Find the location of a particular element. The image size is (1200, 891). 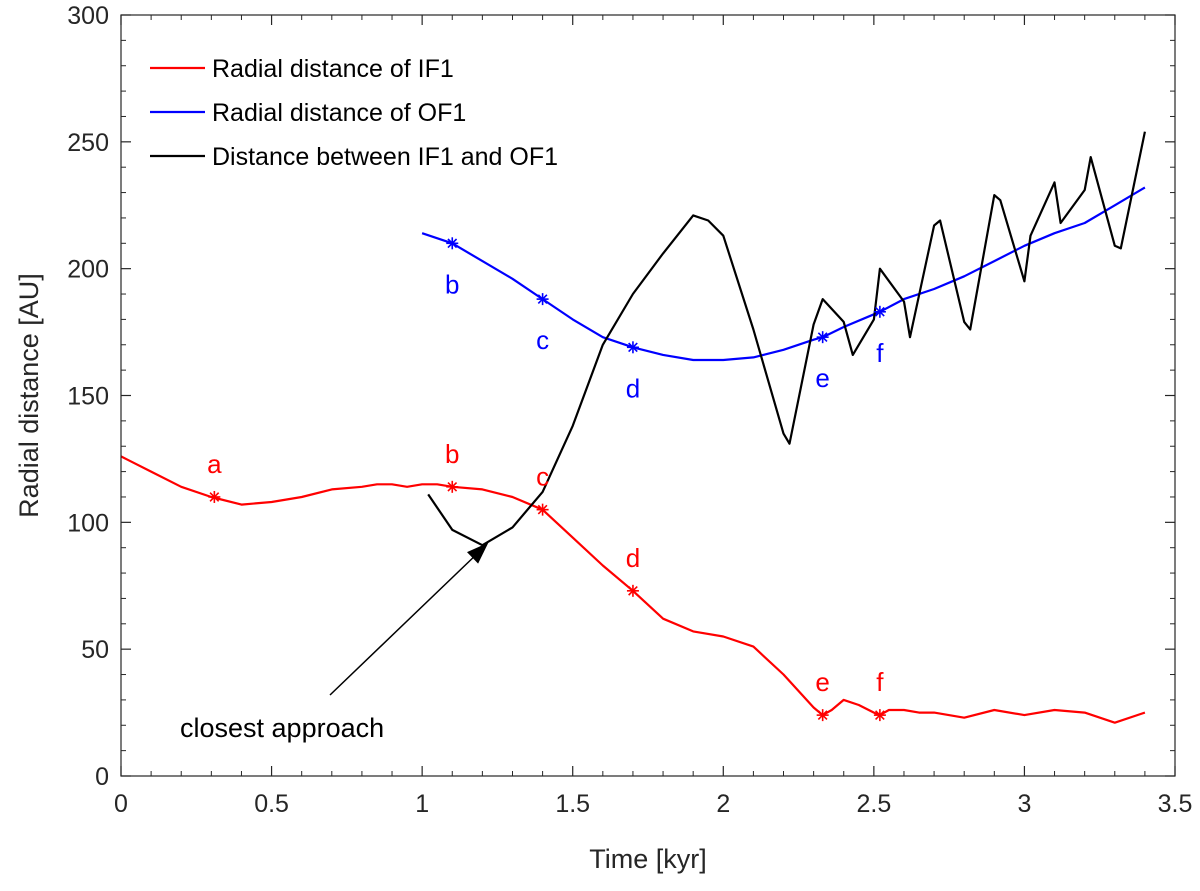

x-tick-label: 1 is located at coordinates (422, 804).